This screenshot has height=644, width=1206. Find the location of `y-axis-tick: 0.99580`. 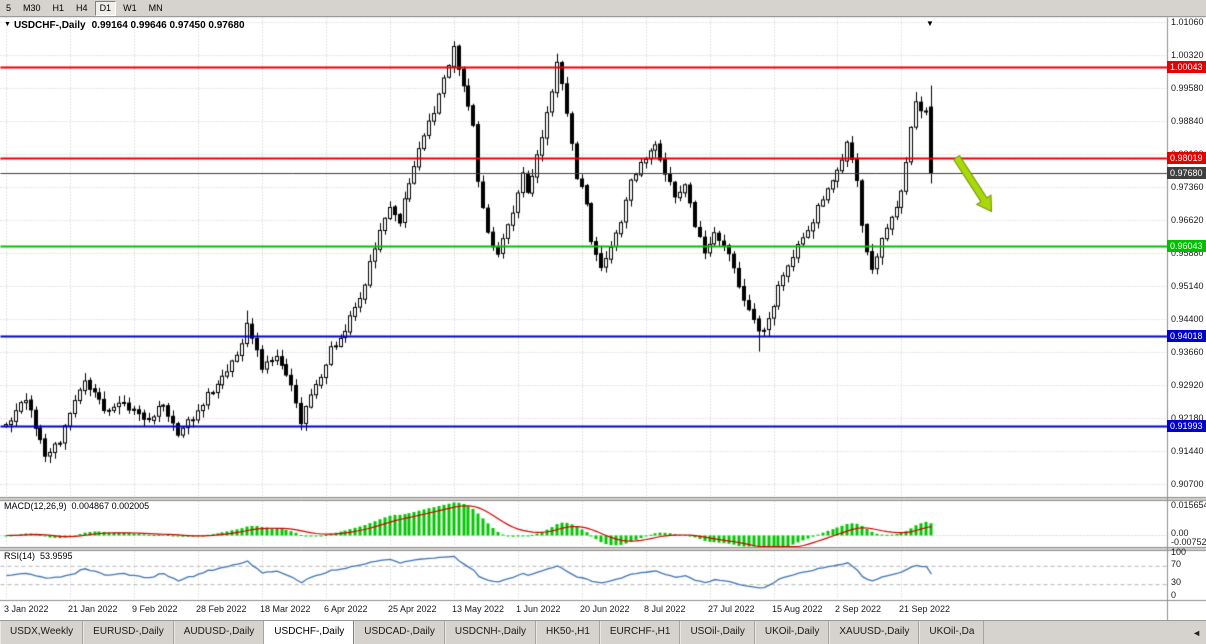

y-axis-tick: 0.99580 is located at coordinates (1187, 88).